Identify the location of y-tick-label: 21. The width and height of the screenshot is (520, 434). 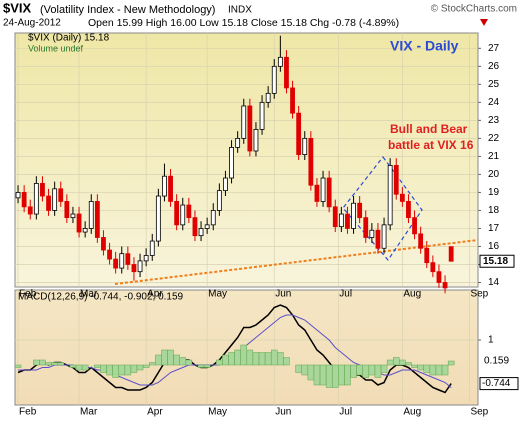
(494, 156).